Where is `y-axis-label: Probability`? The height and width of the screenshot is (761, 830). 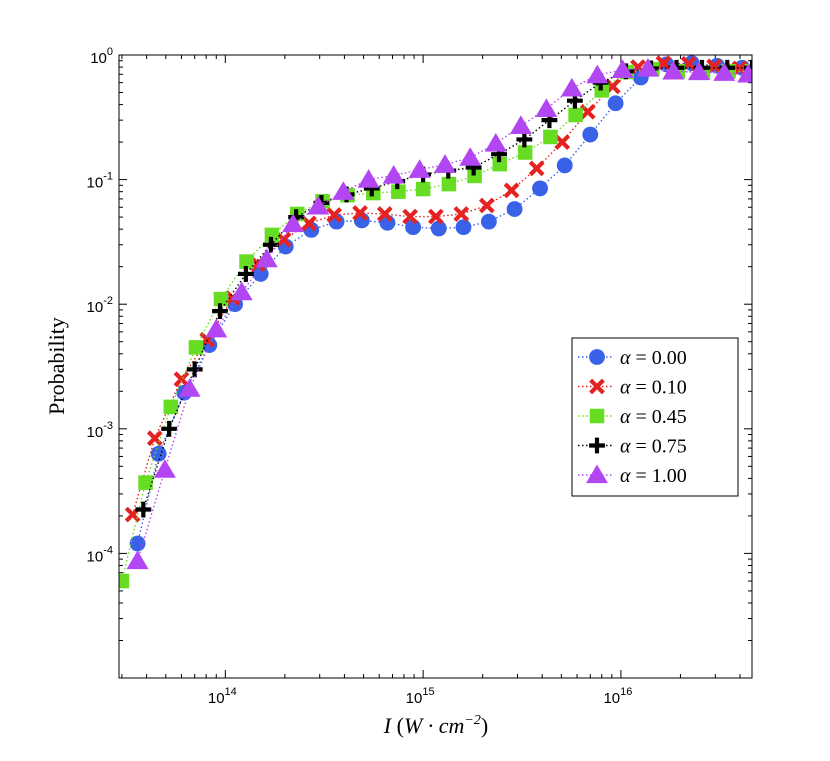 y-axis-label: Probability is located at coordinates (56, 366).